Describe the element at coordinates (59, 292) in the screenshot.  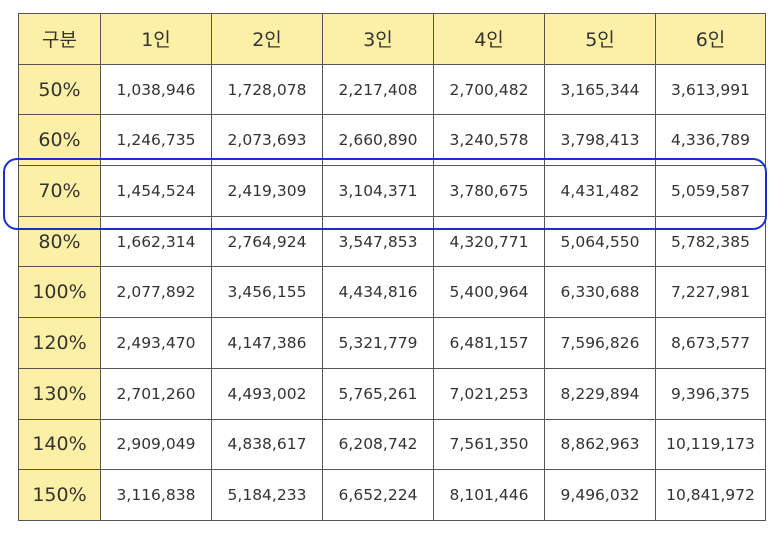
I see `row-header: 100%` at that location.